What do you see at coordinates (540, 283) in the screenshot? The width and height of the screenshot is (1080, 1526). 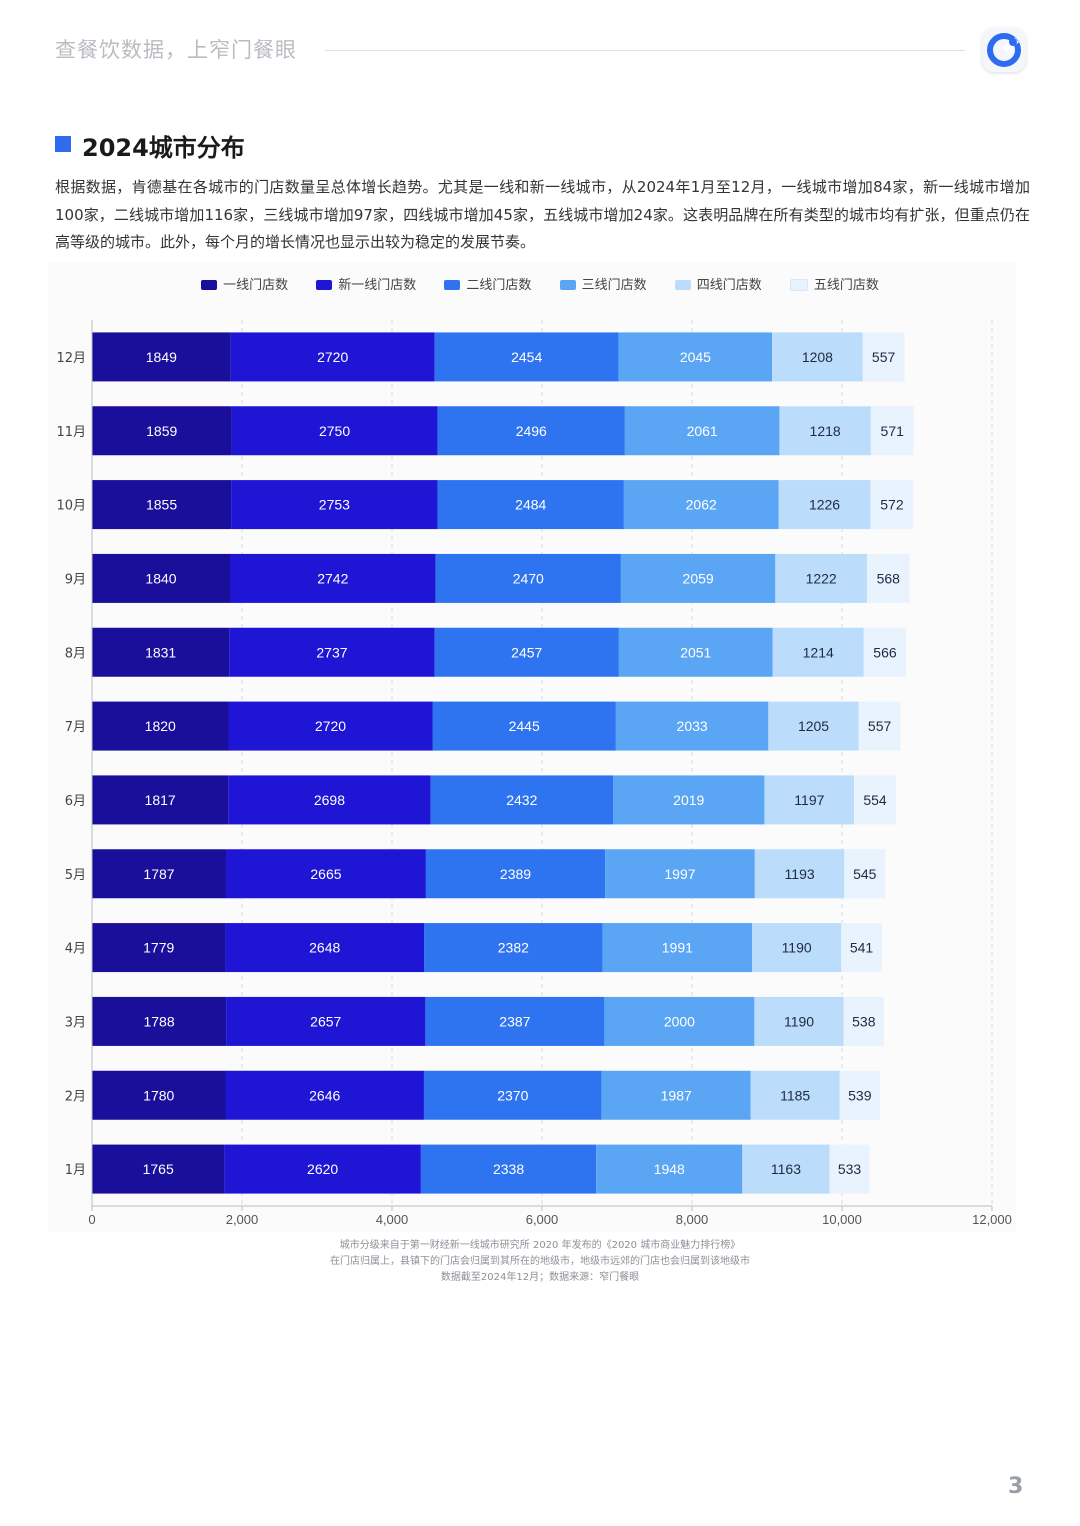 I see `chart-legend: 一线门店数 新一线门店数 二线门店数 三线门店数 四线门店数 五线门店数` at bounding box center [540, 283].